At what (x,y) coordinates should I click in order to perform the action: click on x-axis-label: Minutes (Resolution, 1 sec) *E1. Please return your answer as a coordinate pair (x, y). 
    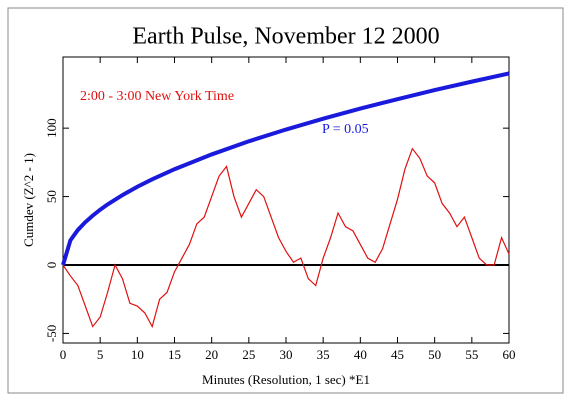
    Looking at the image, I should click on (286, 379).